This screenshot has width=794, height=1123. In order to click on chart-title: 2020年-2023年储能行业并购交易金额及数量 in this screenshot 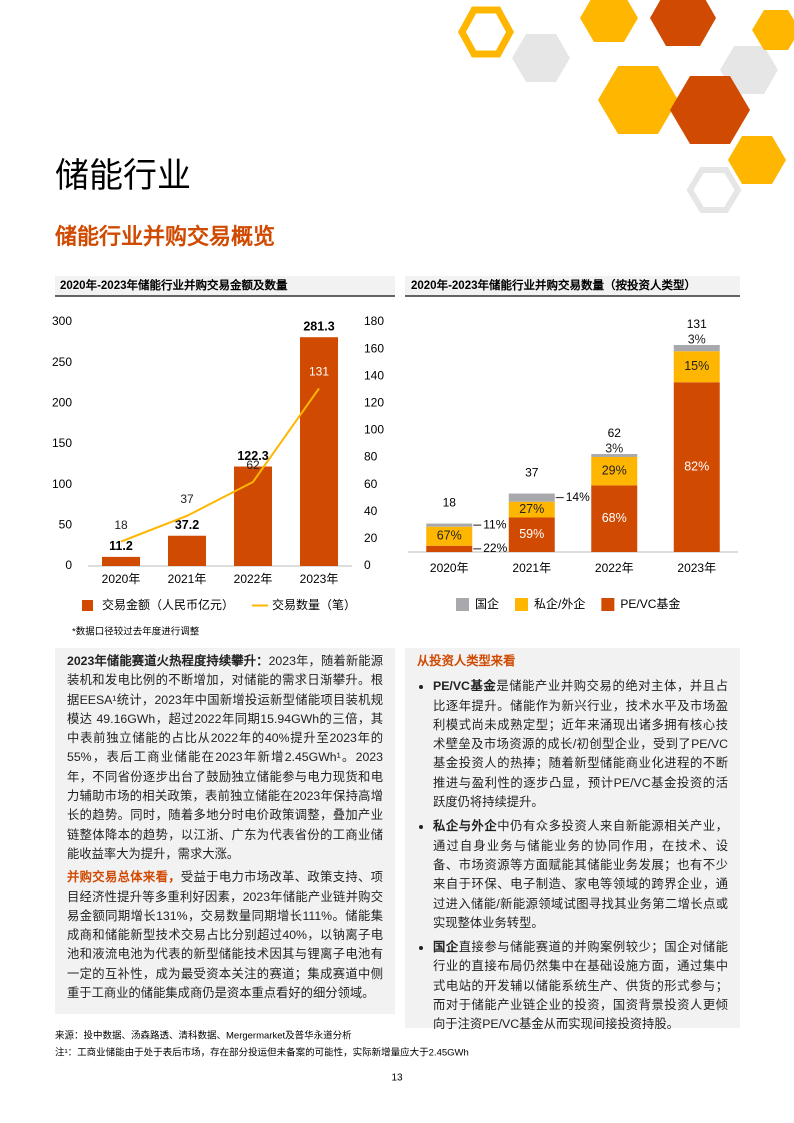, I will do `click(174, 285)`.